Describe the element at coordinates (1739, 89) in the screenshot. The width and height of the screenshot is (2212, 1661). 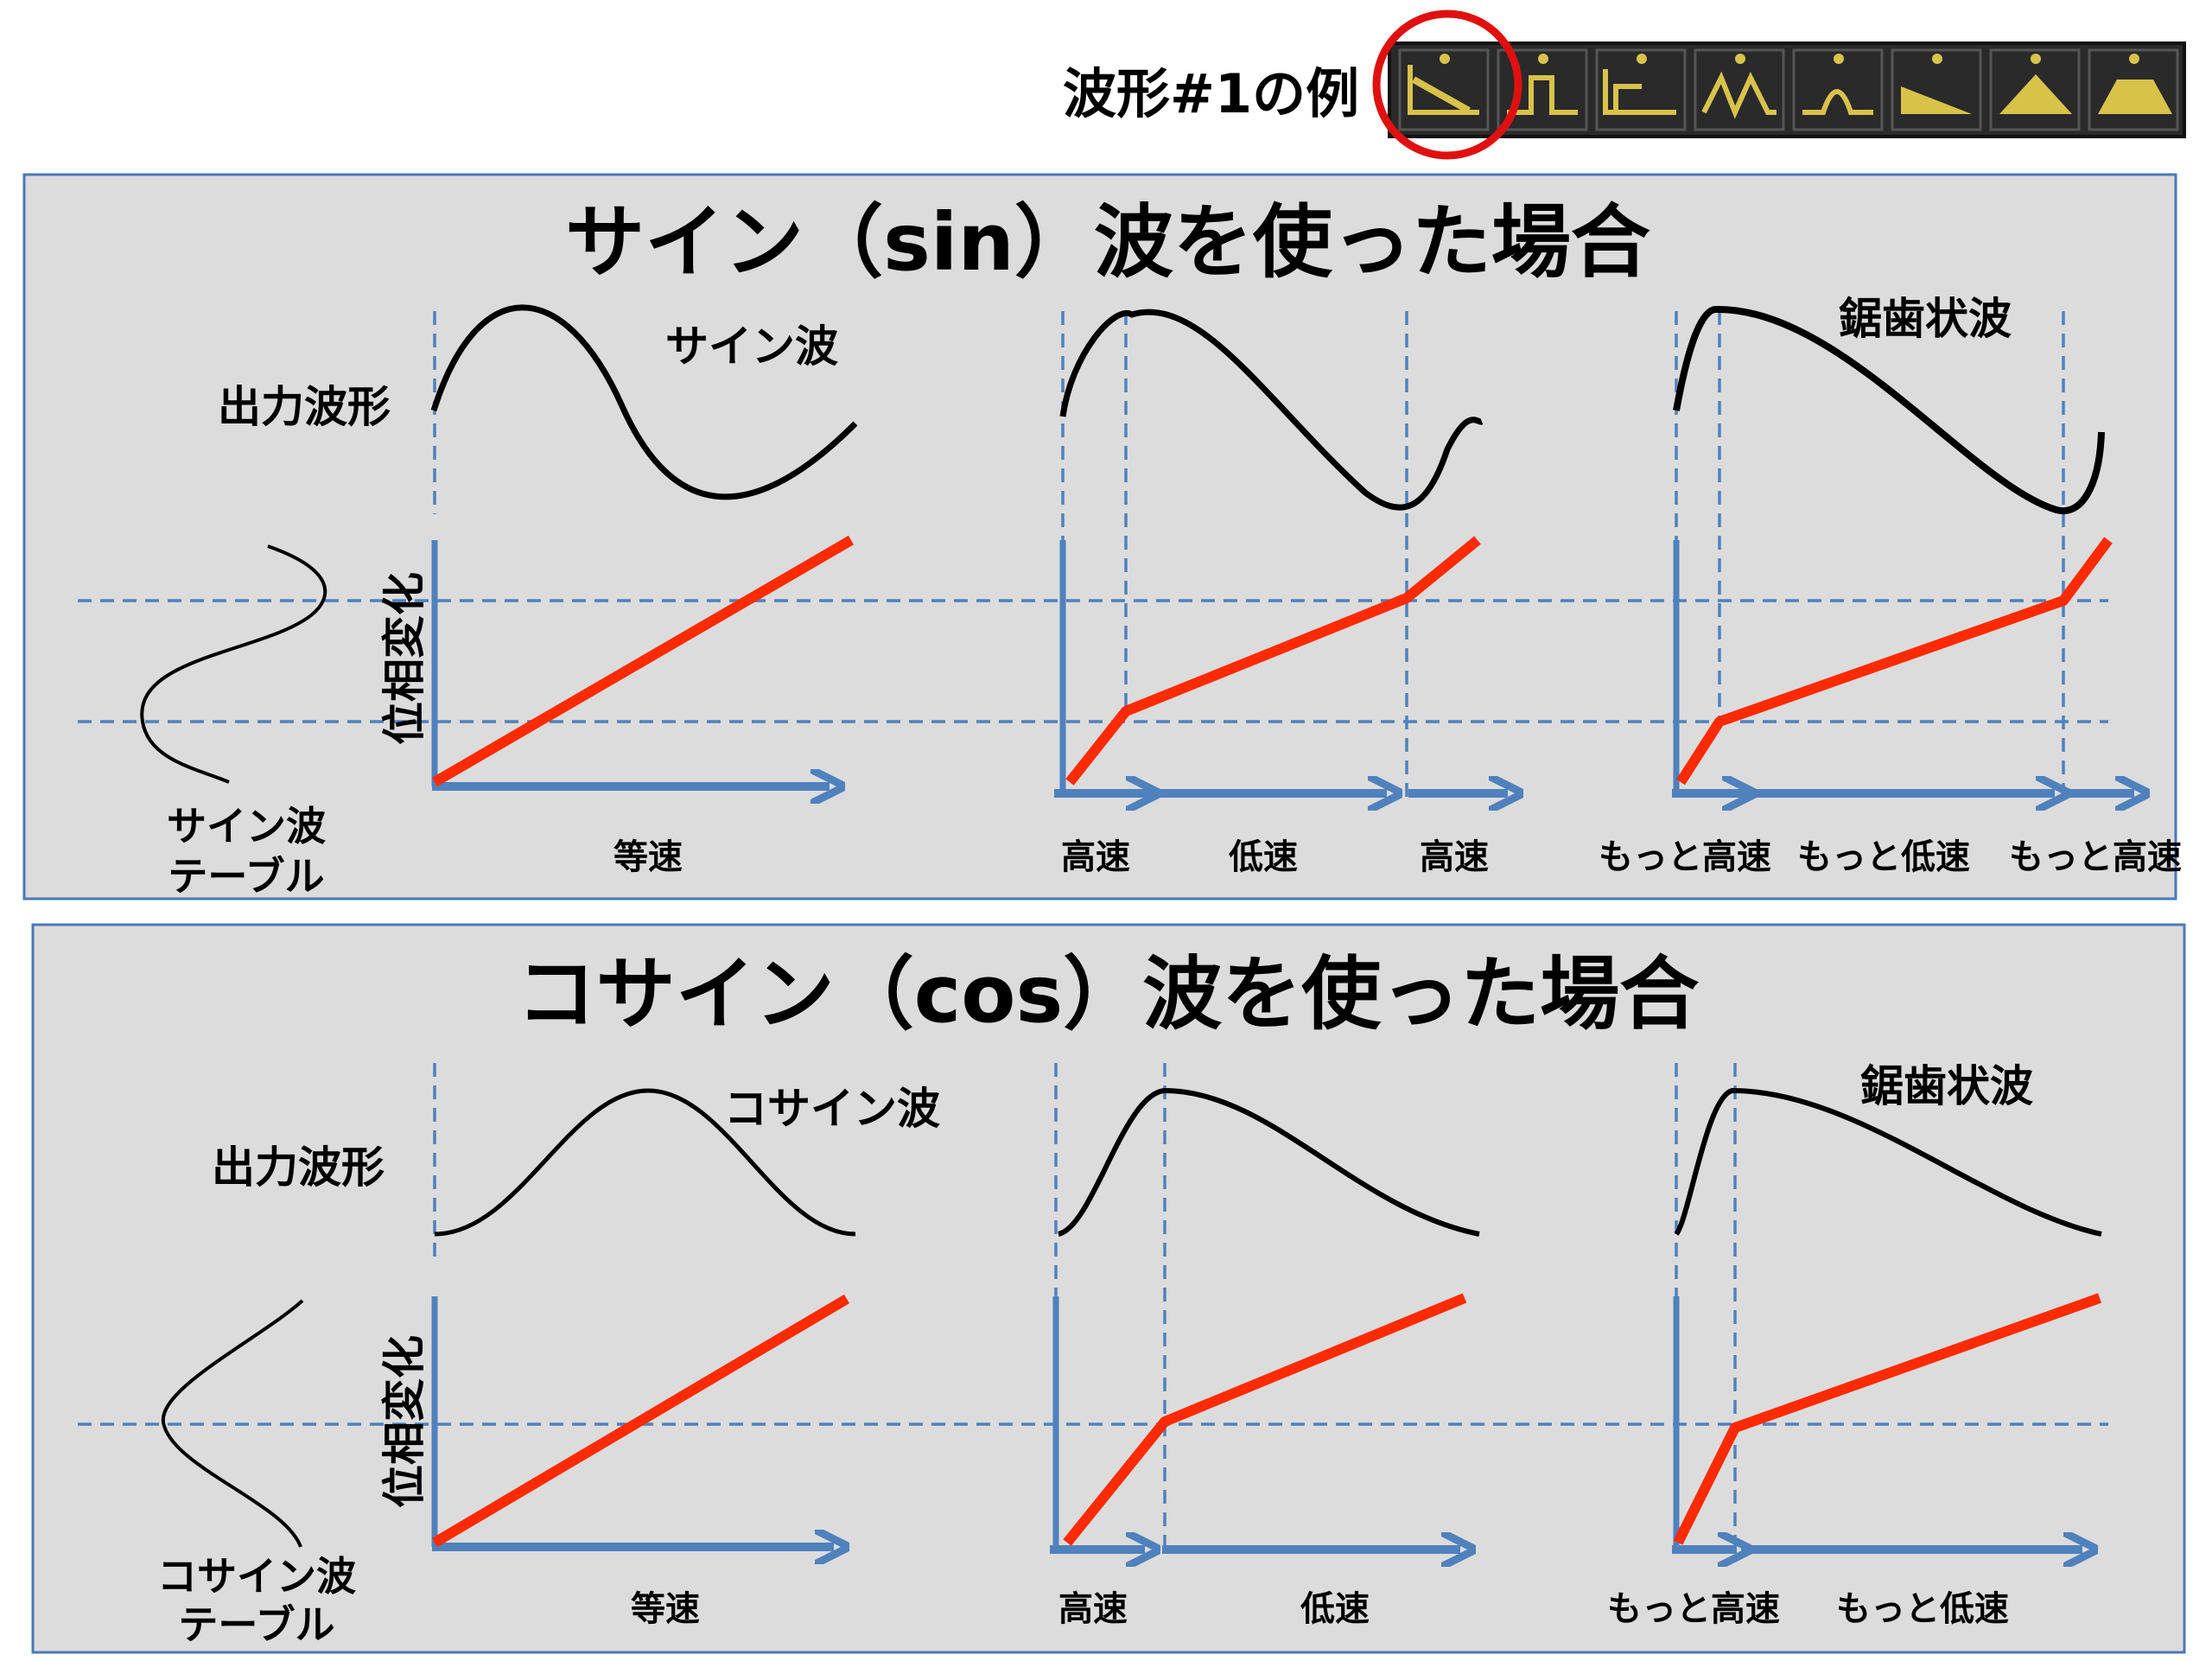
I see `double-peak-icon` at that location.